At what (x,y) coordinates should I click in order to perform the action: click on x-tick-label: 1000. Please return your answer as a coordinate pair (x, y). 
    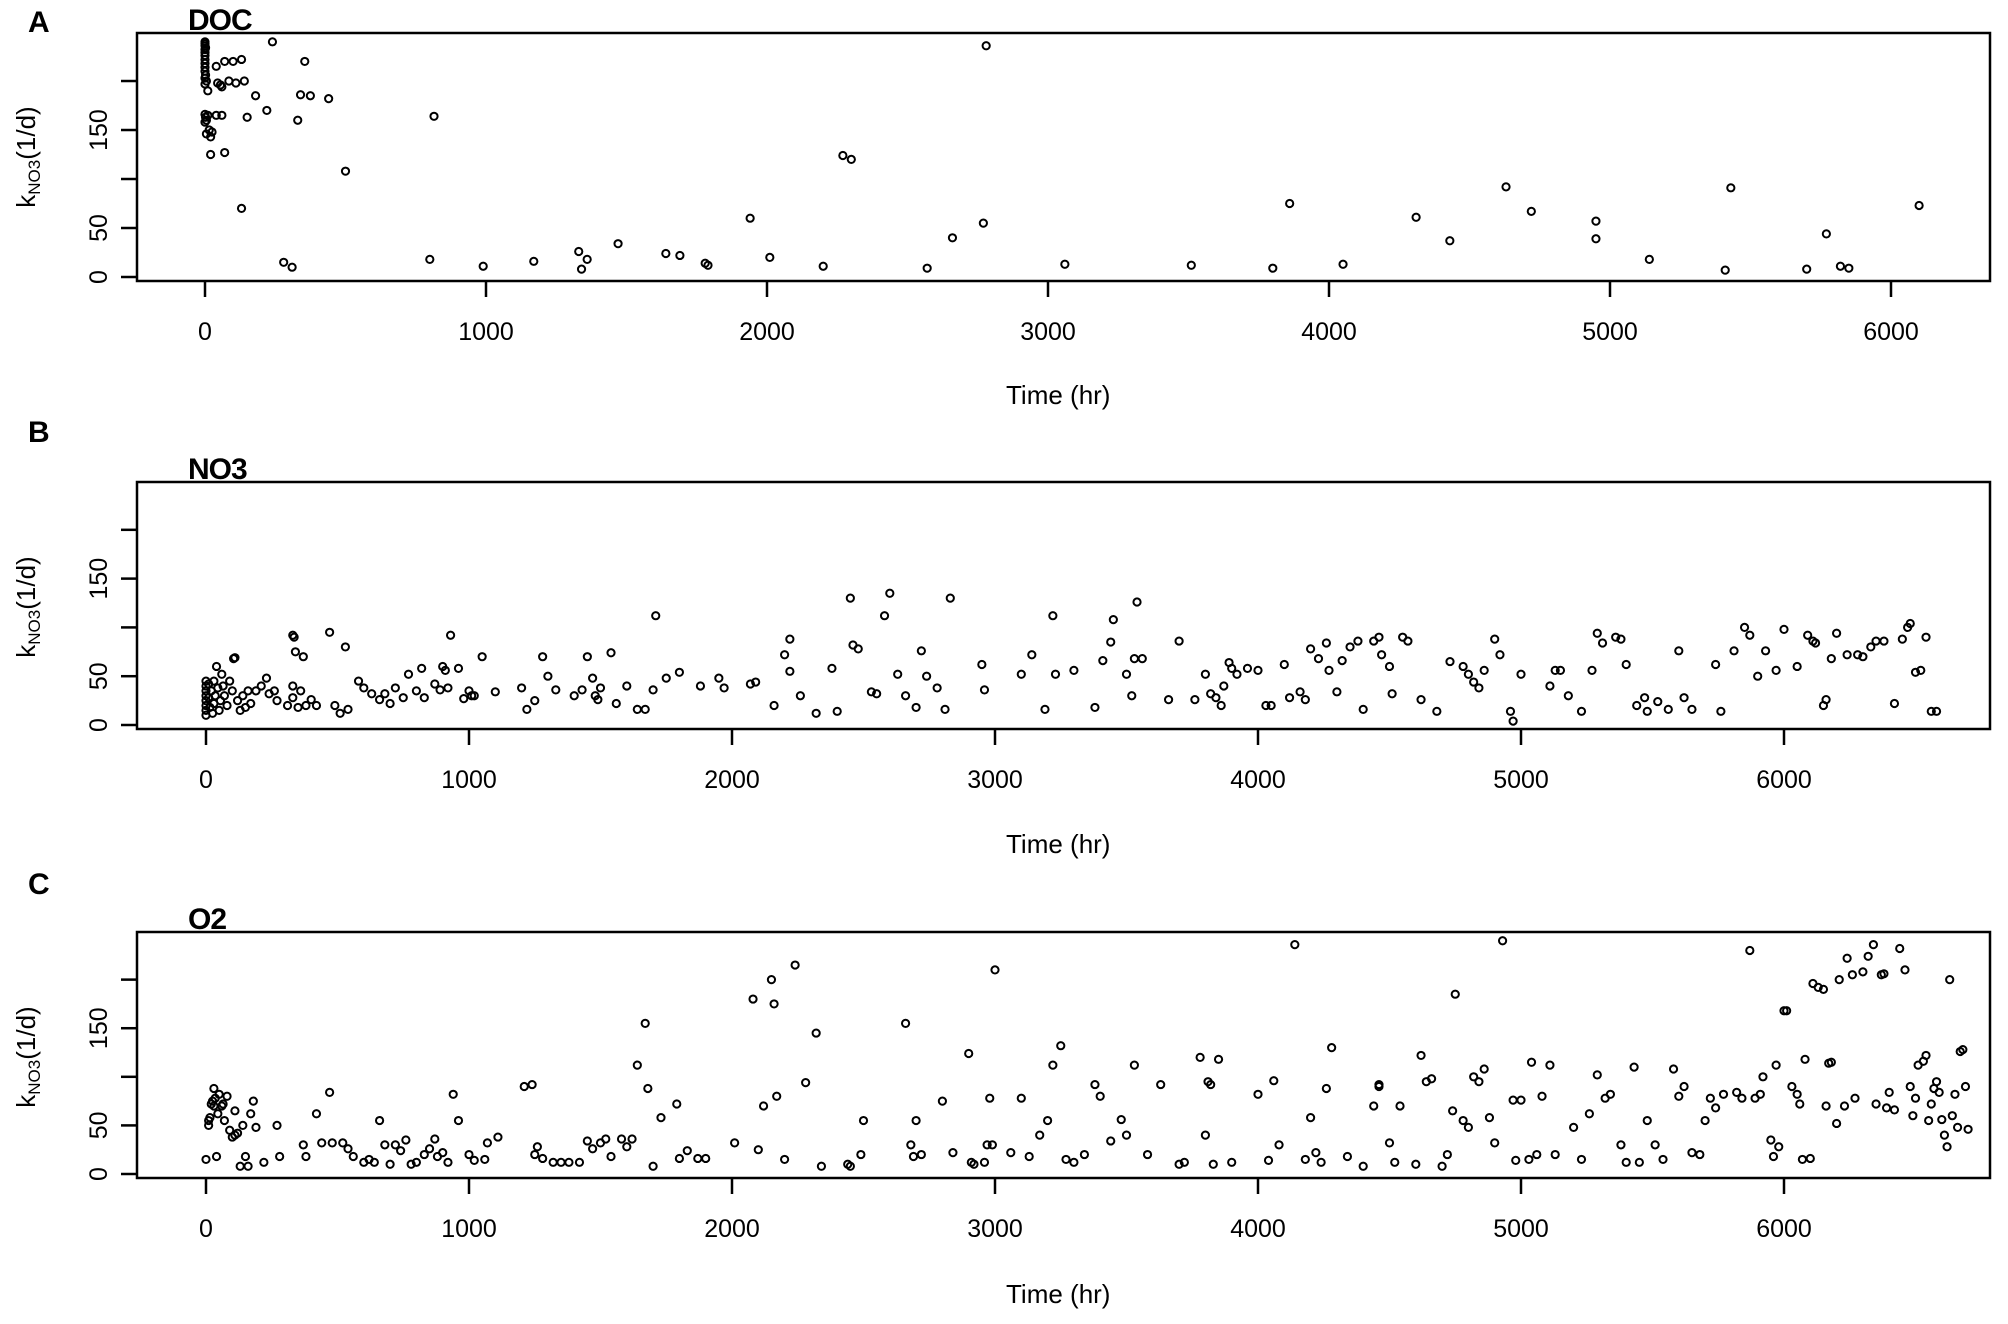
    Looking at the image, I should click on (486, 332).